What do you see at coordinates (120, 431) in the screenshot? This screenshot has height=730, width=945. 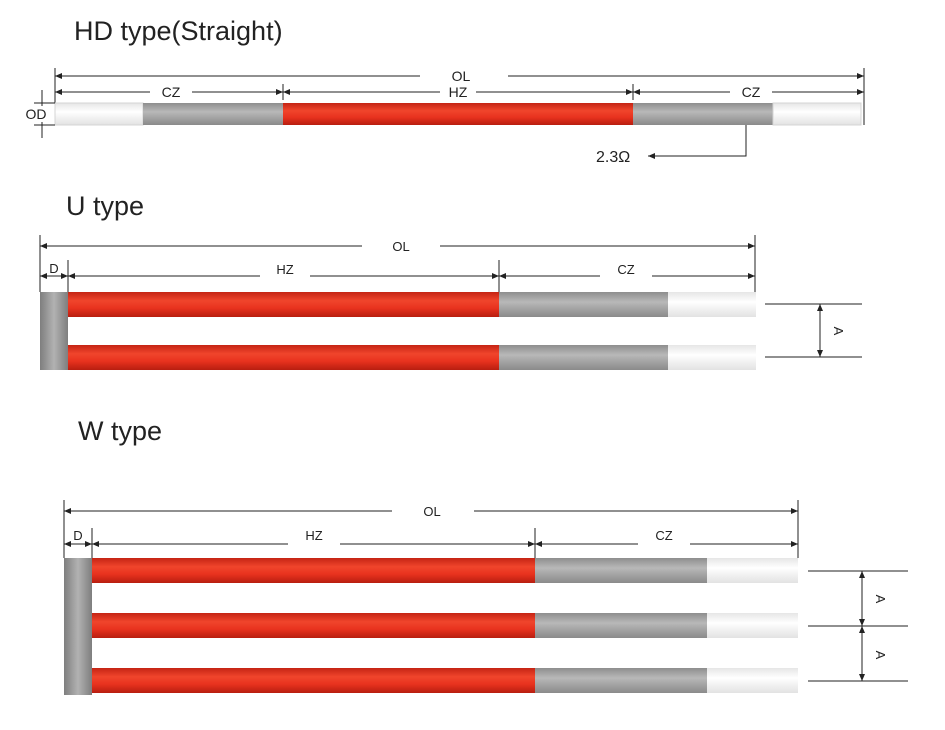 I see `w-type-title: W type` at bounding box center [120, 431].